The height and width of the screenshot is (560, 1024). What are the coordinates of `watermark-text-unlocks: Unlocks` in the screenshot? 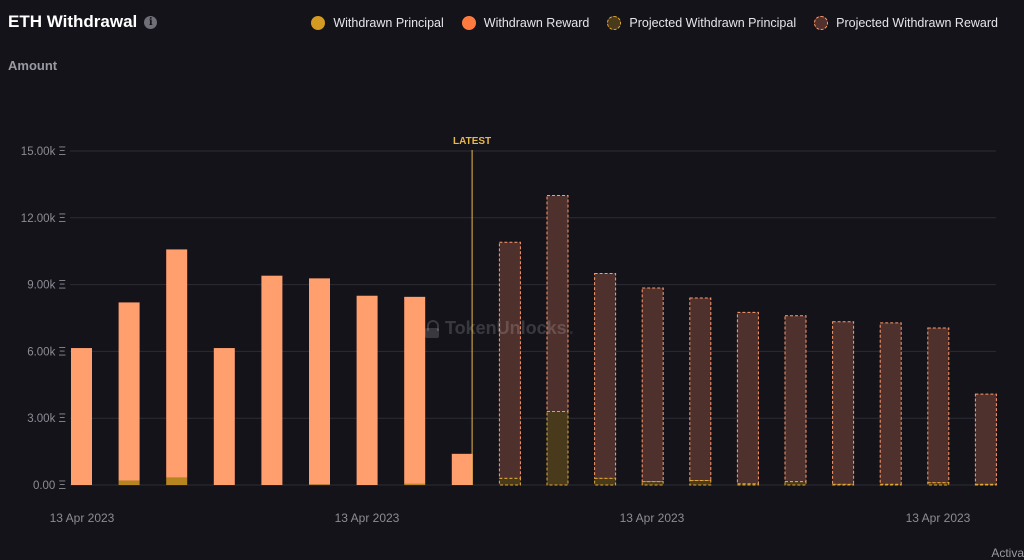 It's located at (531, 328).